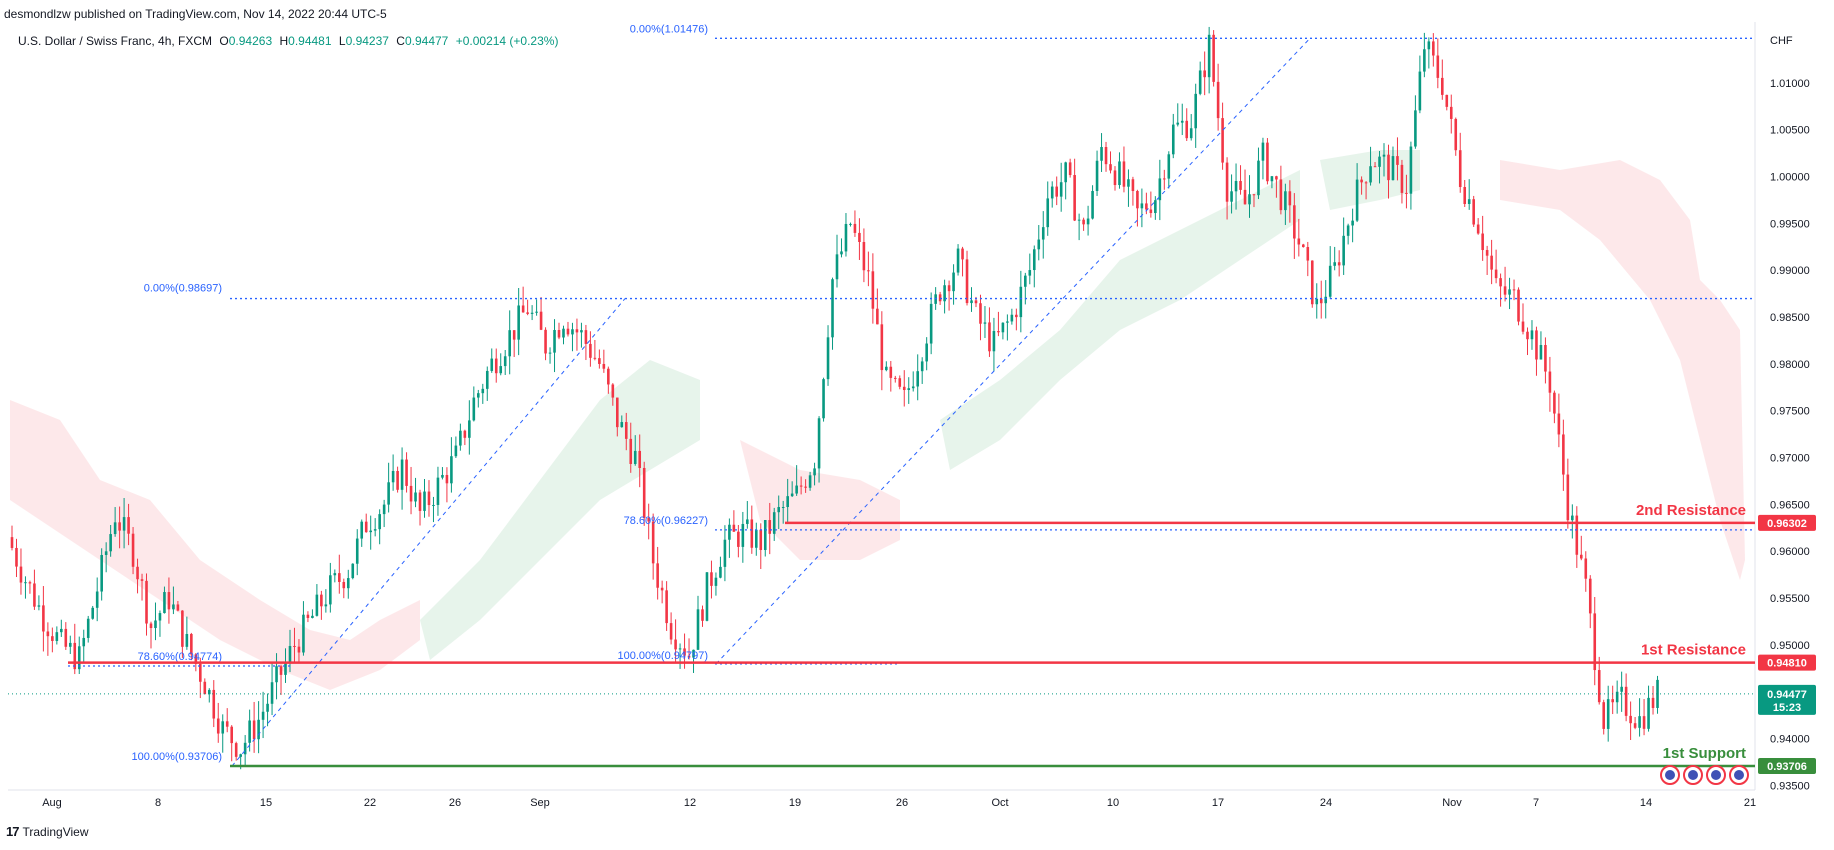 Image resolution: width=1834 pixels, height=850 pixels. Describe the element at coordinates (250, 41) in the screenshot. I see `open-value: 0.94263` at that location.